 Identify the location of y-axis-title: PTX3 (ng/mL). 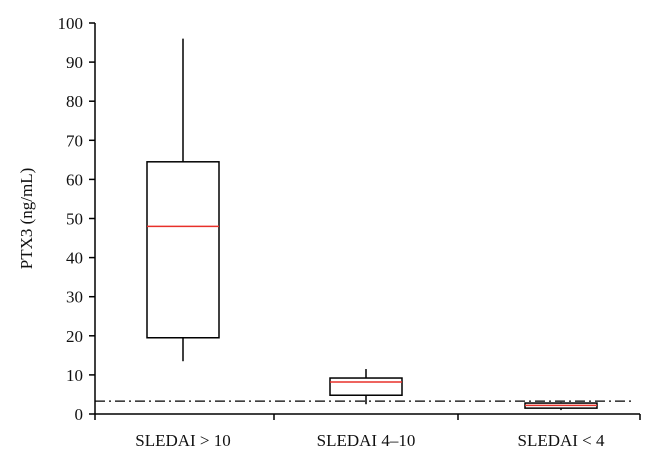
(26, 219).